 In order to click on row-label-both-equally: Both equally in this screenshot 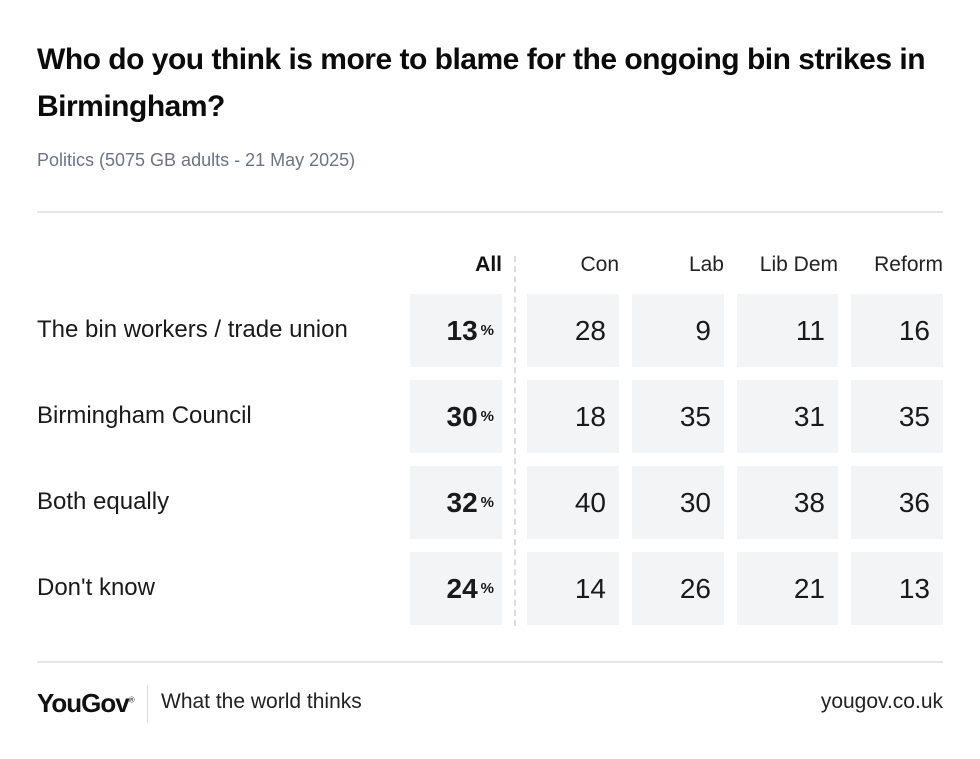, I will do `click(103, 501)`.